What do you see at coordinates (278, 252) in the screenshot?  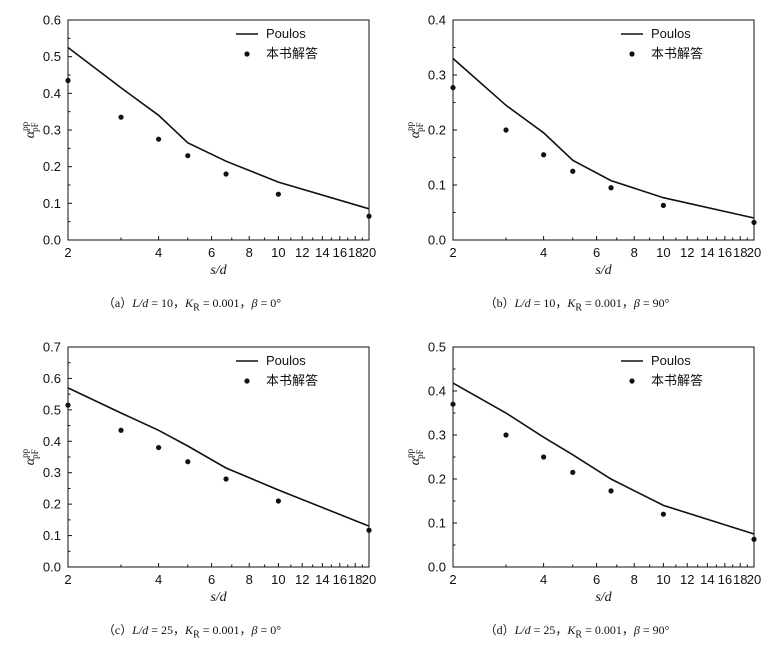 I see `x-tick-label: 10` at bounding box center [278, 252].